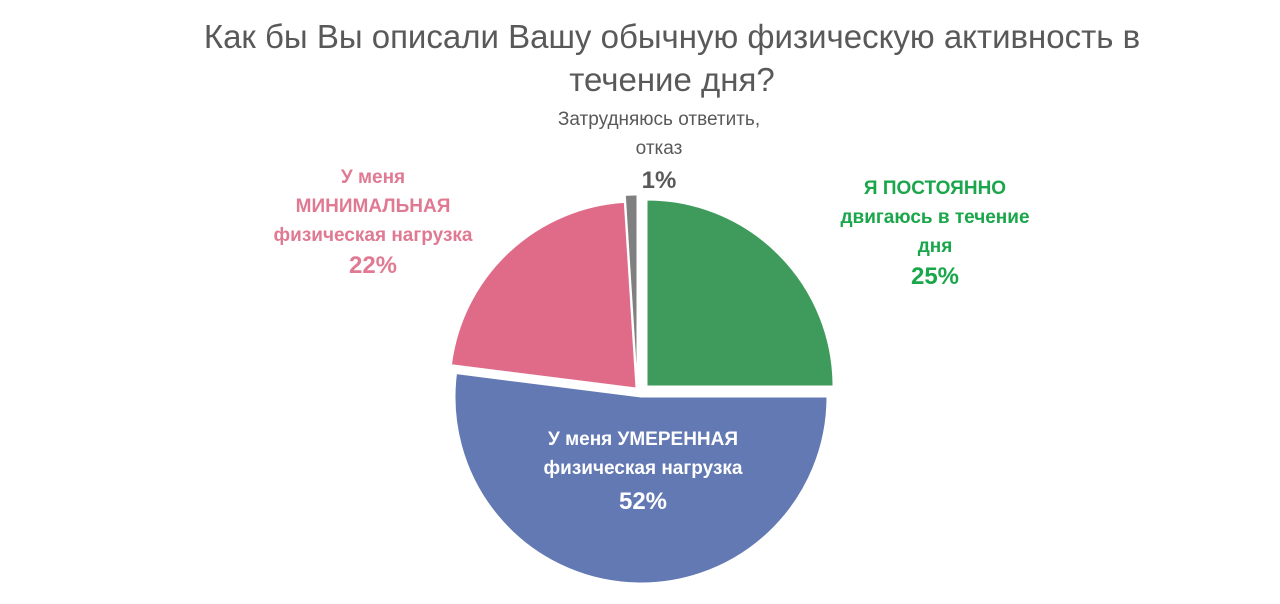  Describe the element at coordinates (373, 177) in the screenshot. I see `slice-label-line: У меня` at that location.